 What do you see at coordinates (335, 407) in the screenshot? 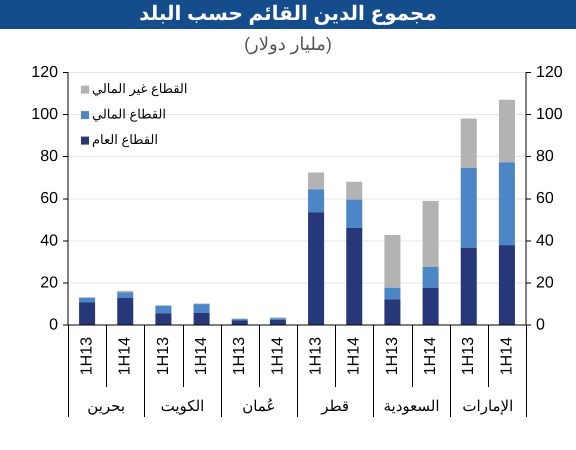
I see `text: قطر` at bounding box center [335, 407].